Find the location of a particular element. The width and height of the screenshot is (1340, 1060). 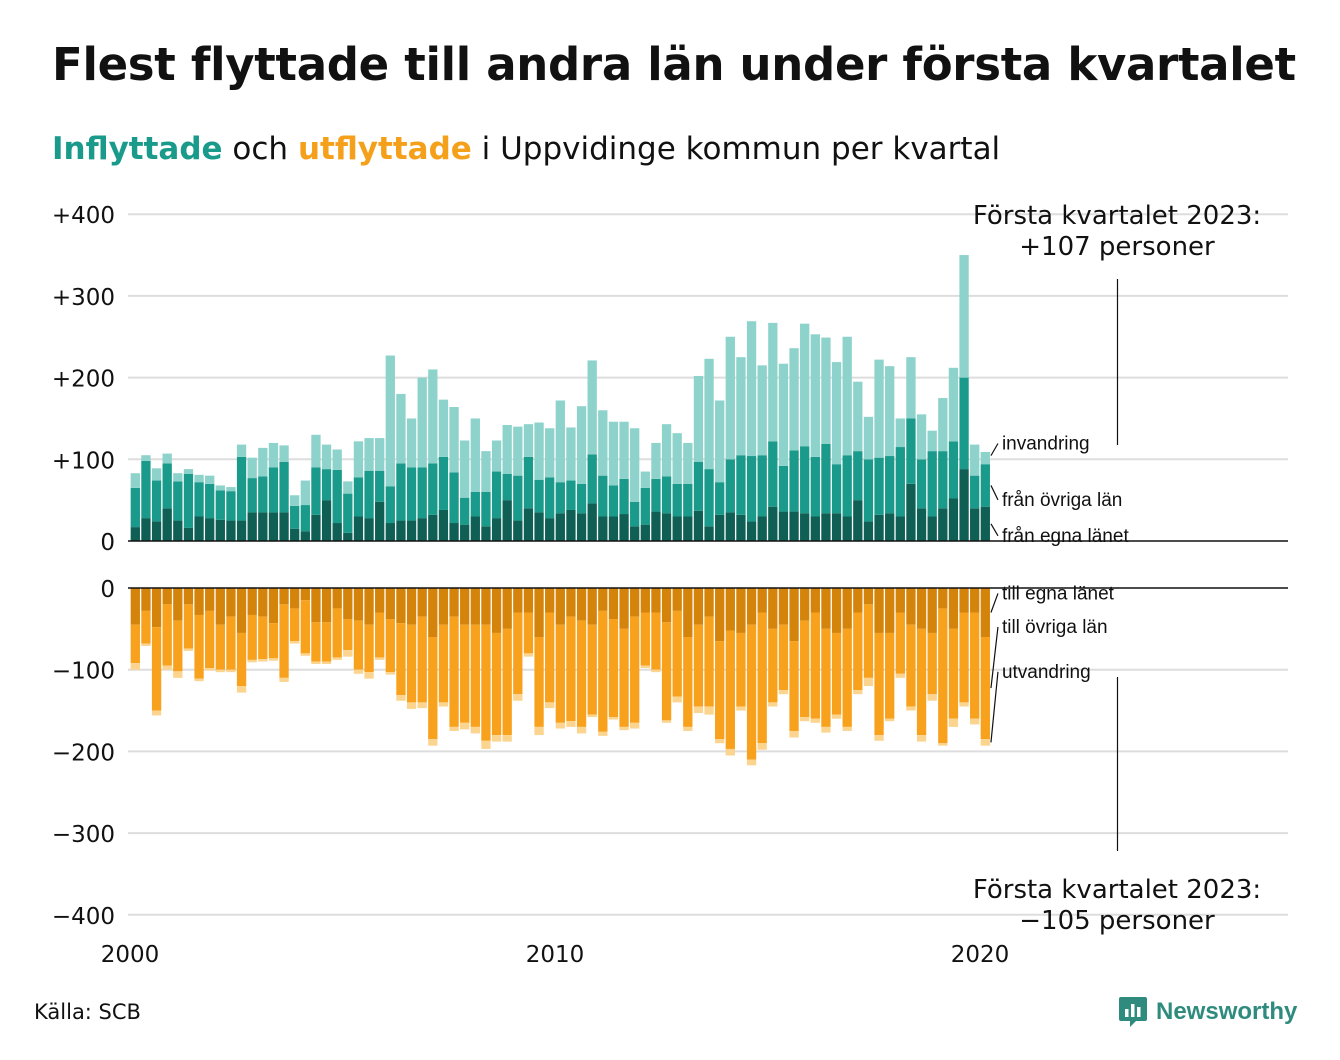

outflow-label-leader is located at coordinates (994, 603).